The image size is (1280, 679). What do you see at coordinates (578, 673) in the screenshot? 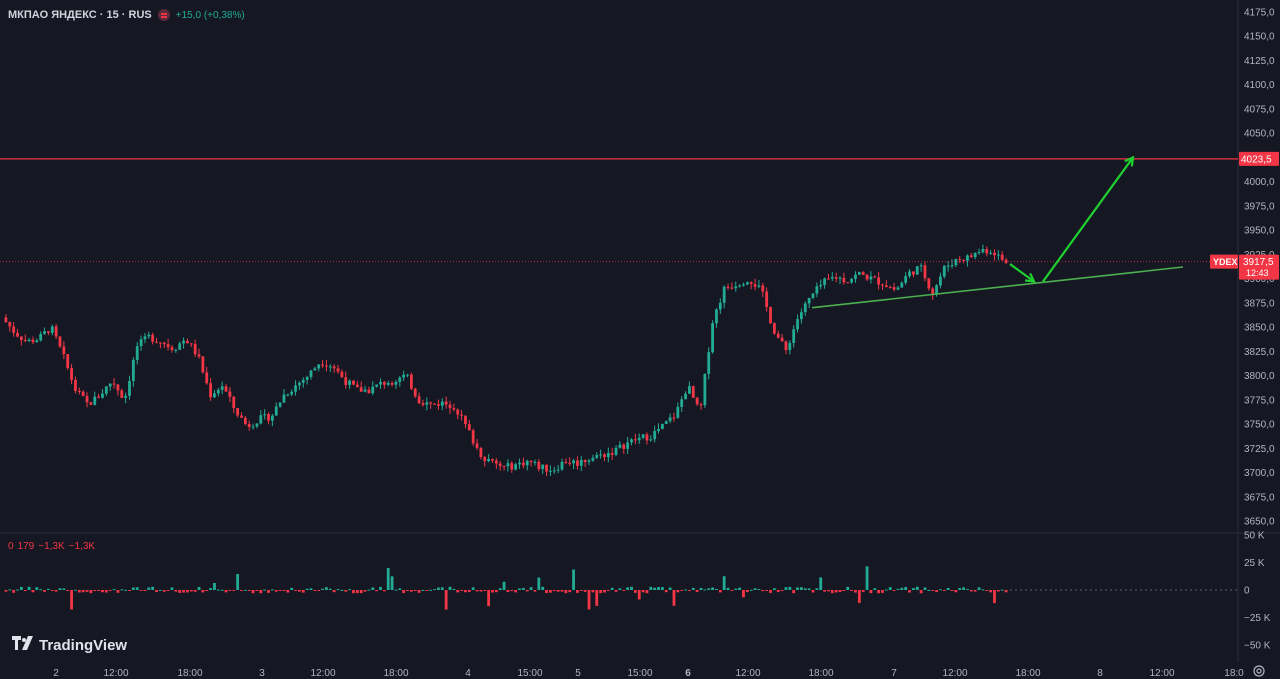
I see `time-tick-label: 5` at bounding box center [578, 673].